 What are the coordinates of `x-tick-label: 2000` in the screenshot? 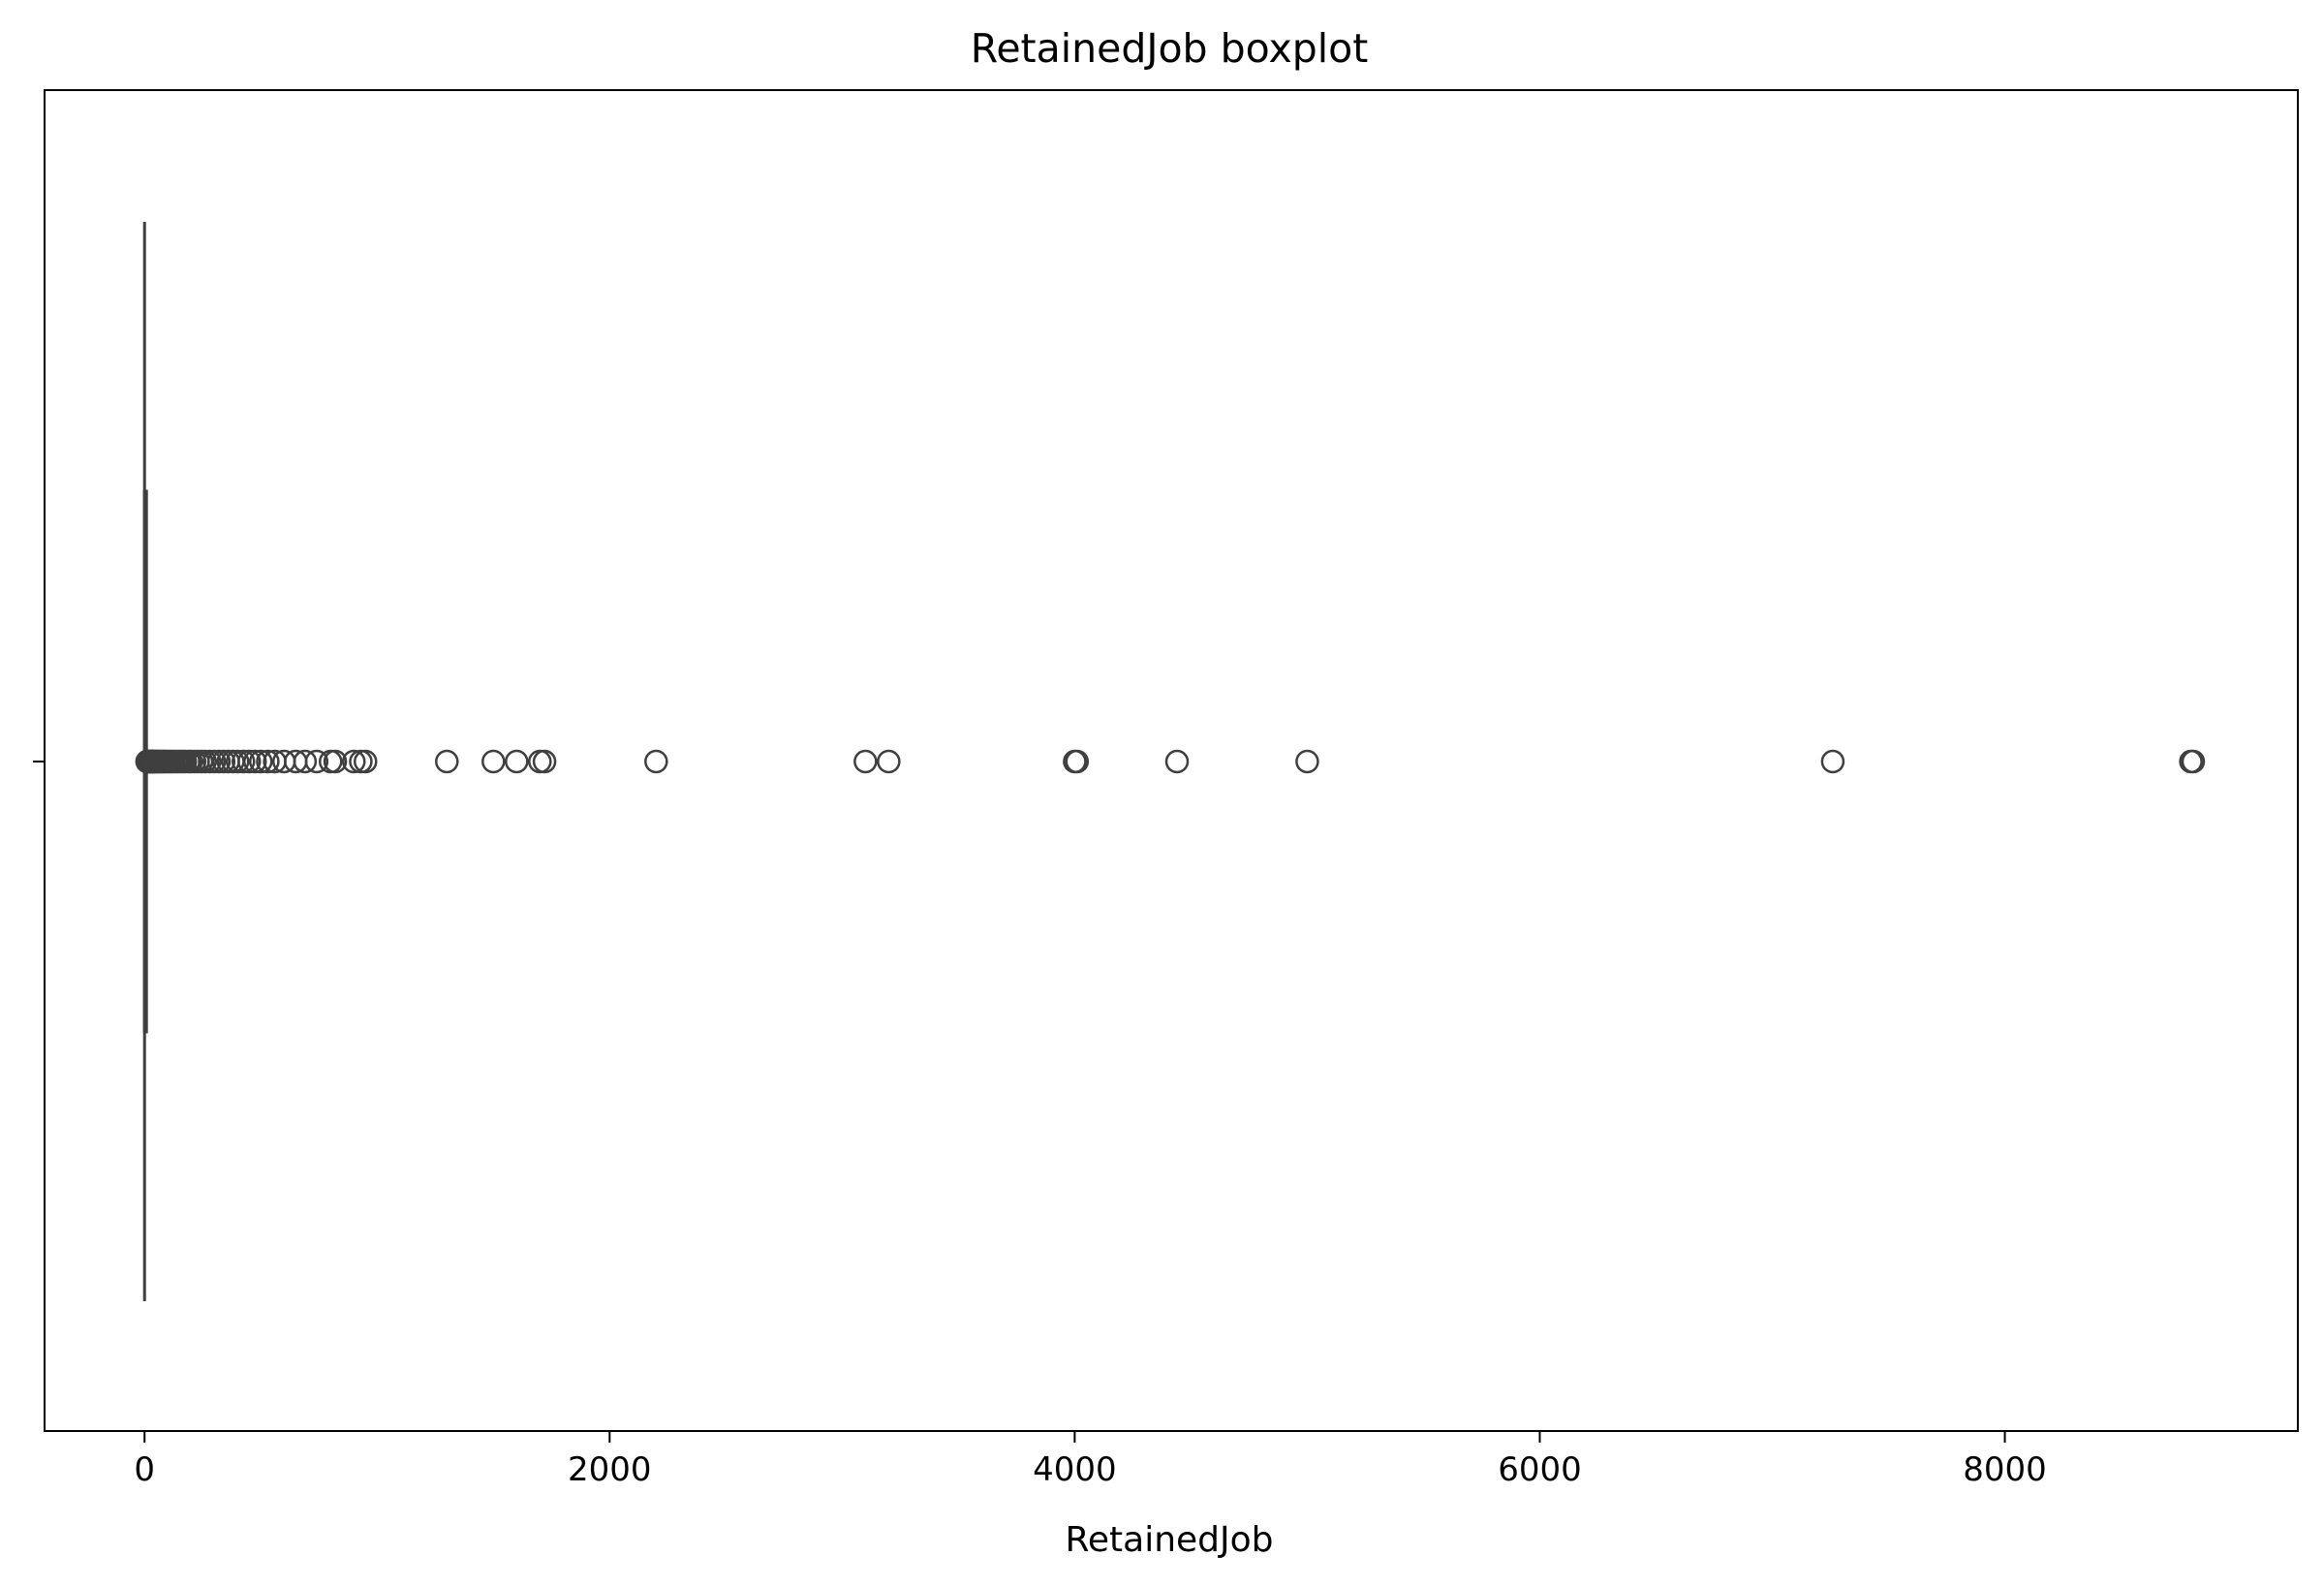 It's located at (610, 1470).